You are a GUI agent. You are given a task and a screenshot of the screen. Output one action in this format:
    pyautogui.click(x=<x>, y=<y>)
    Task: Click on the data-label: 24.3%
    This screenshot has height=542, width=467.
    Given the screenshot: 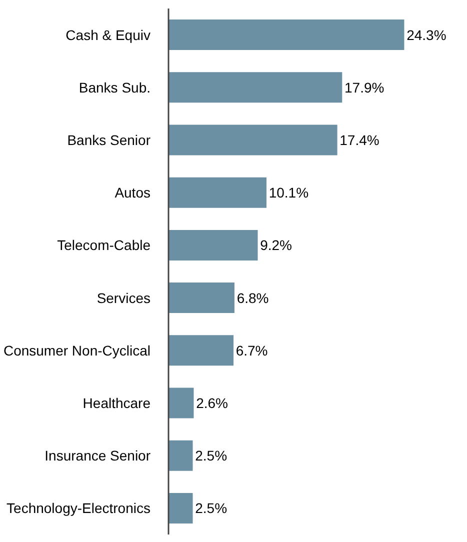 What is the action you would take?
    pyautogui.click(x=426, y=34)
    